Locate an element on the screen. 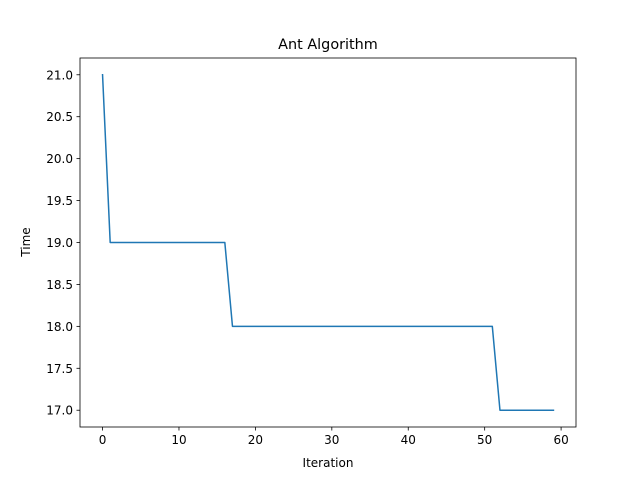  x-axis-label: Iteration is located at coordinates (328, 463).